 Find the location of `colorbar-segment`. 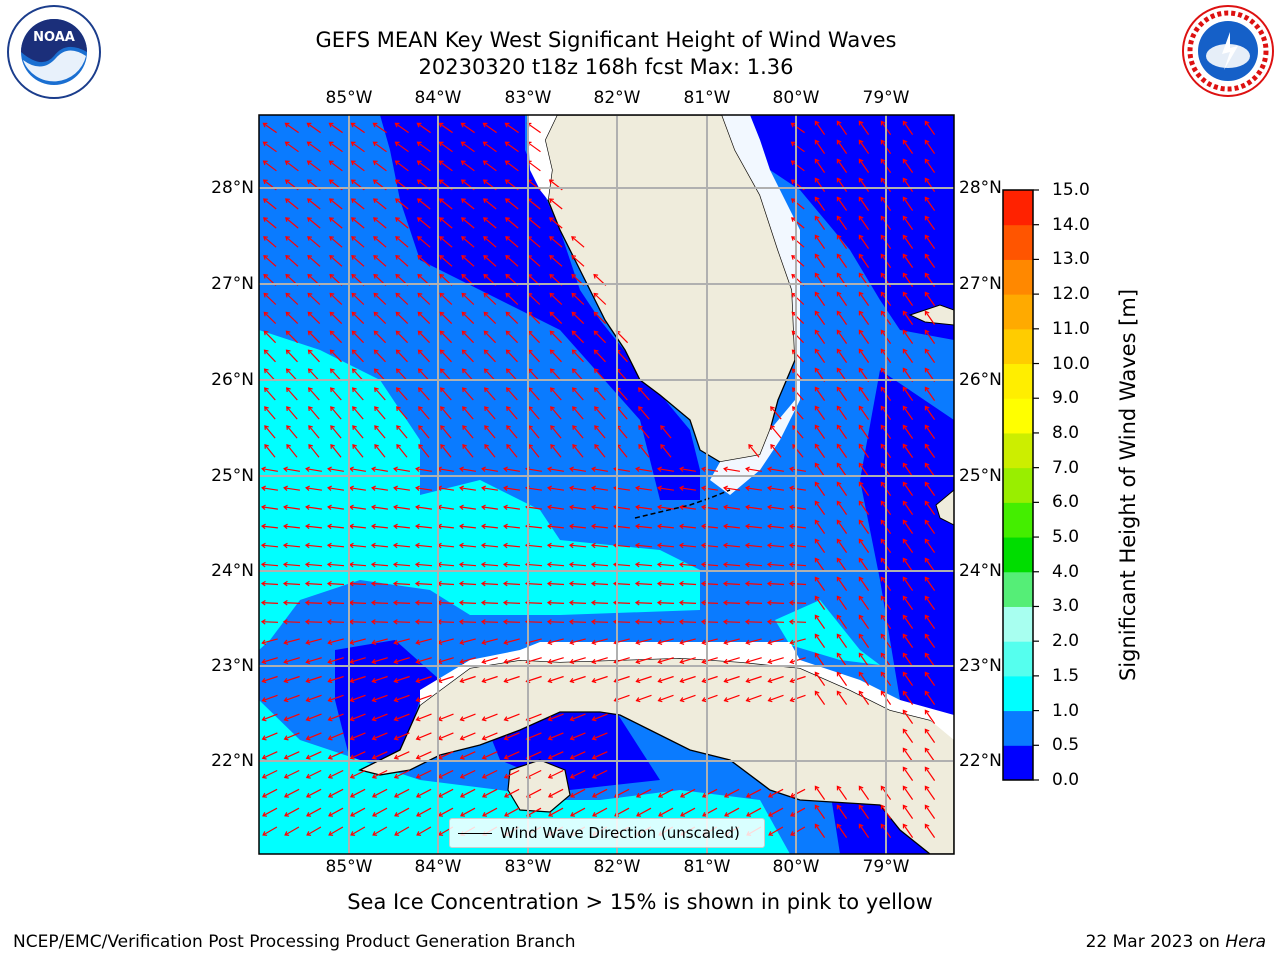

colorbar-segment is located at coordinates (1018, 242).